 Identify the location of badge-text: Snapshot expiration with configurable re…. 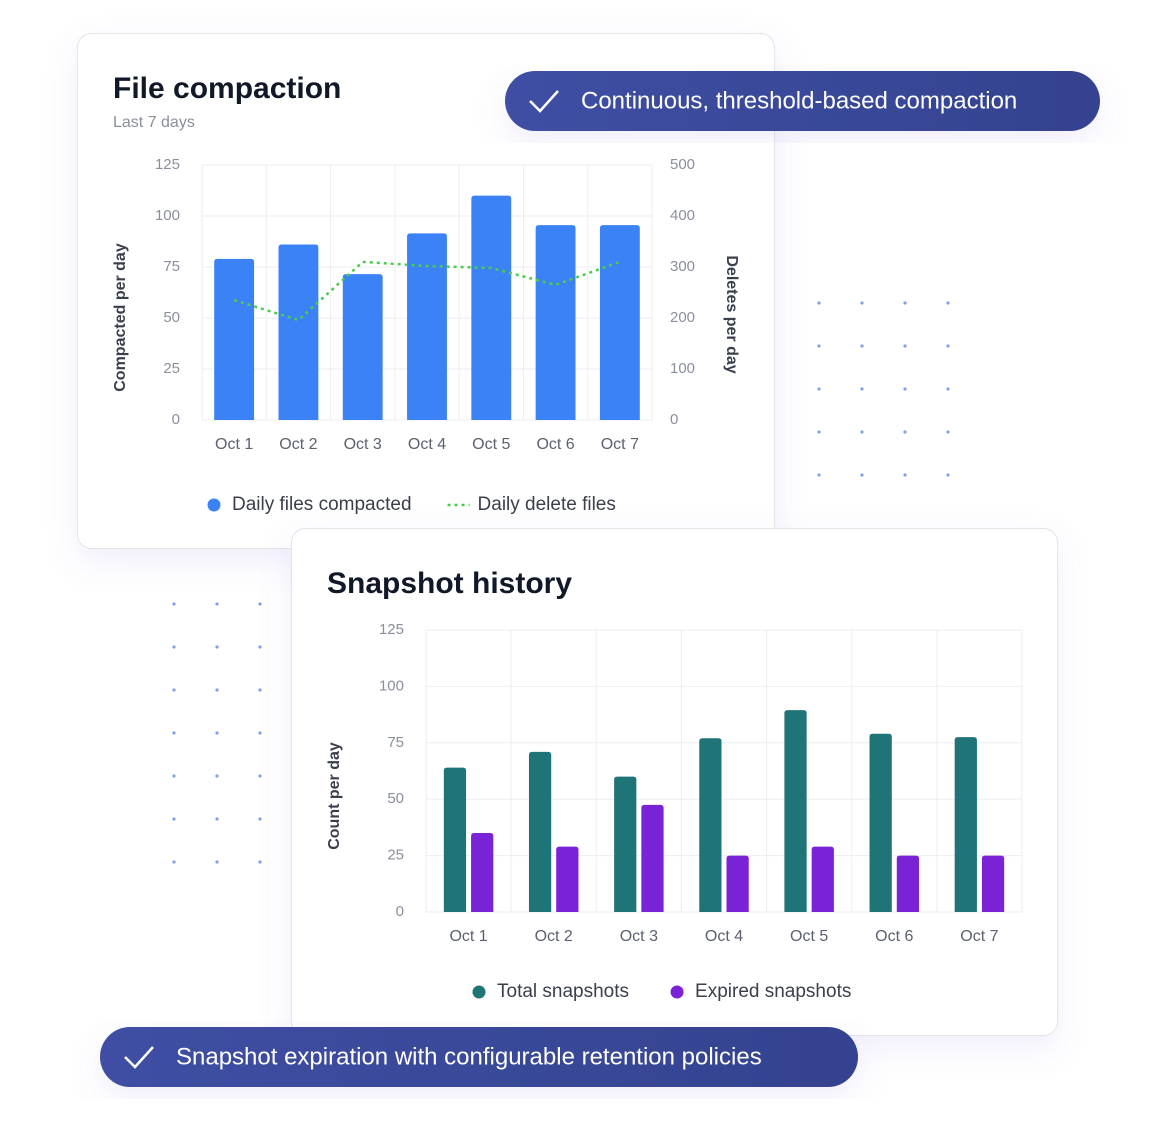
(469, 1056).